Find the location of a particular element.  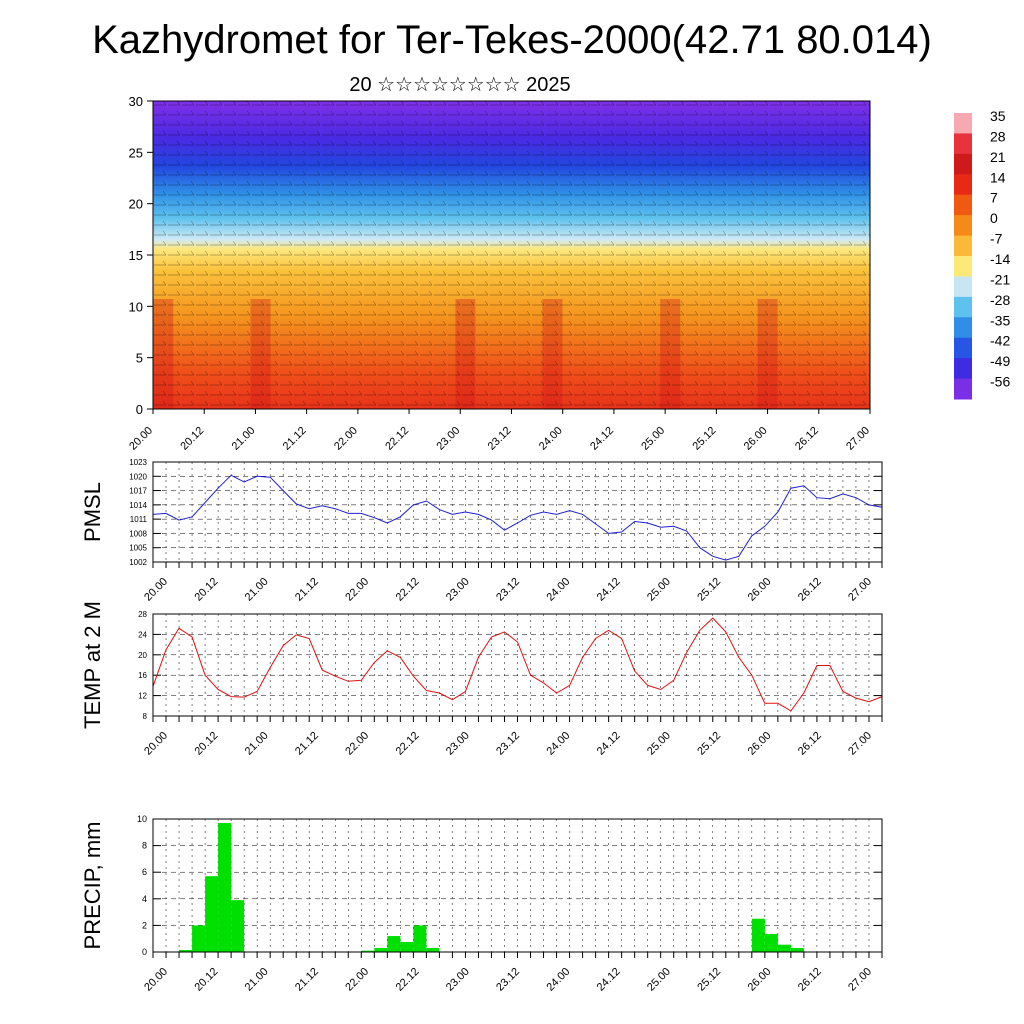

y-tick-label: 1002 is located at coordinates (138, 562).